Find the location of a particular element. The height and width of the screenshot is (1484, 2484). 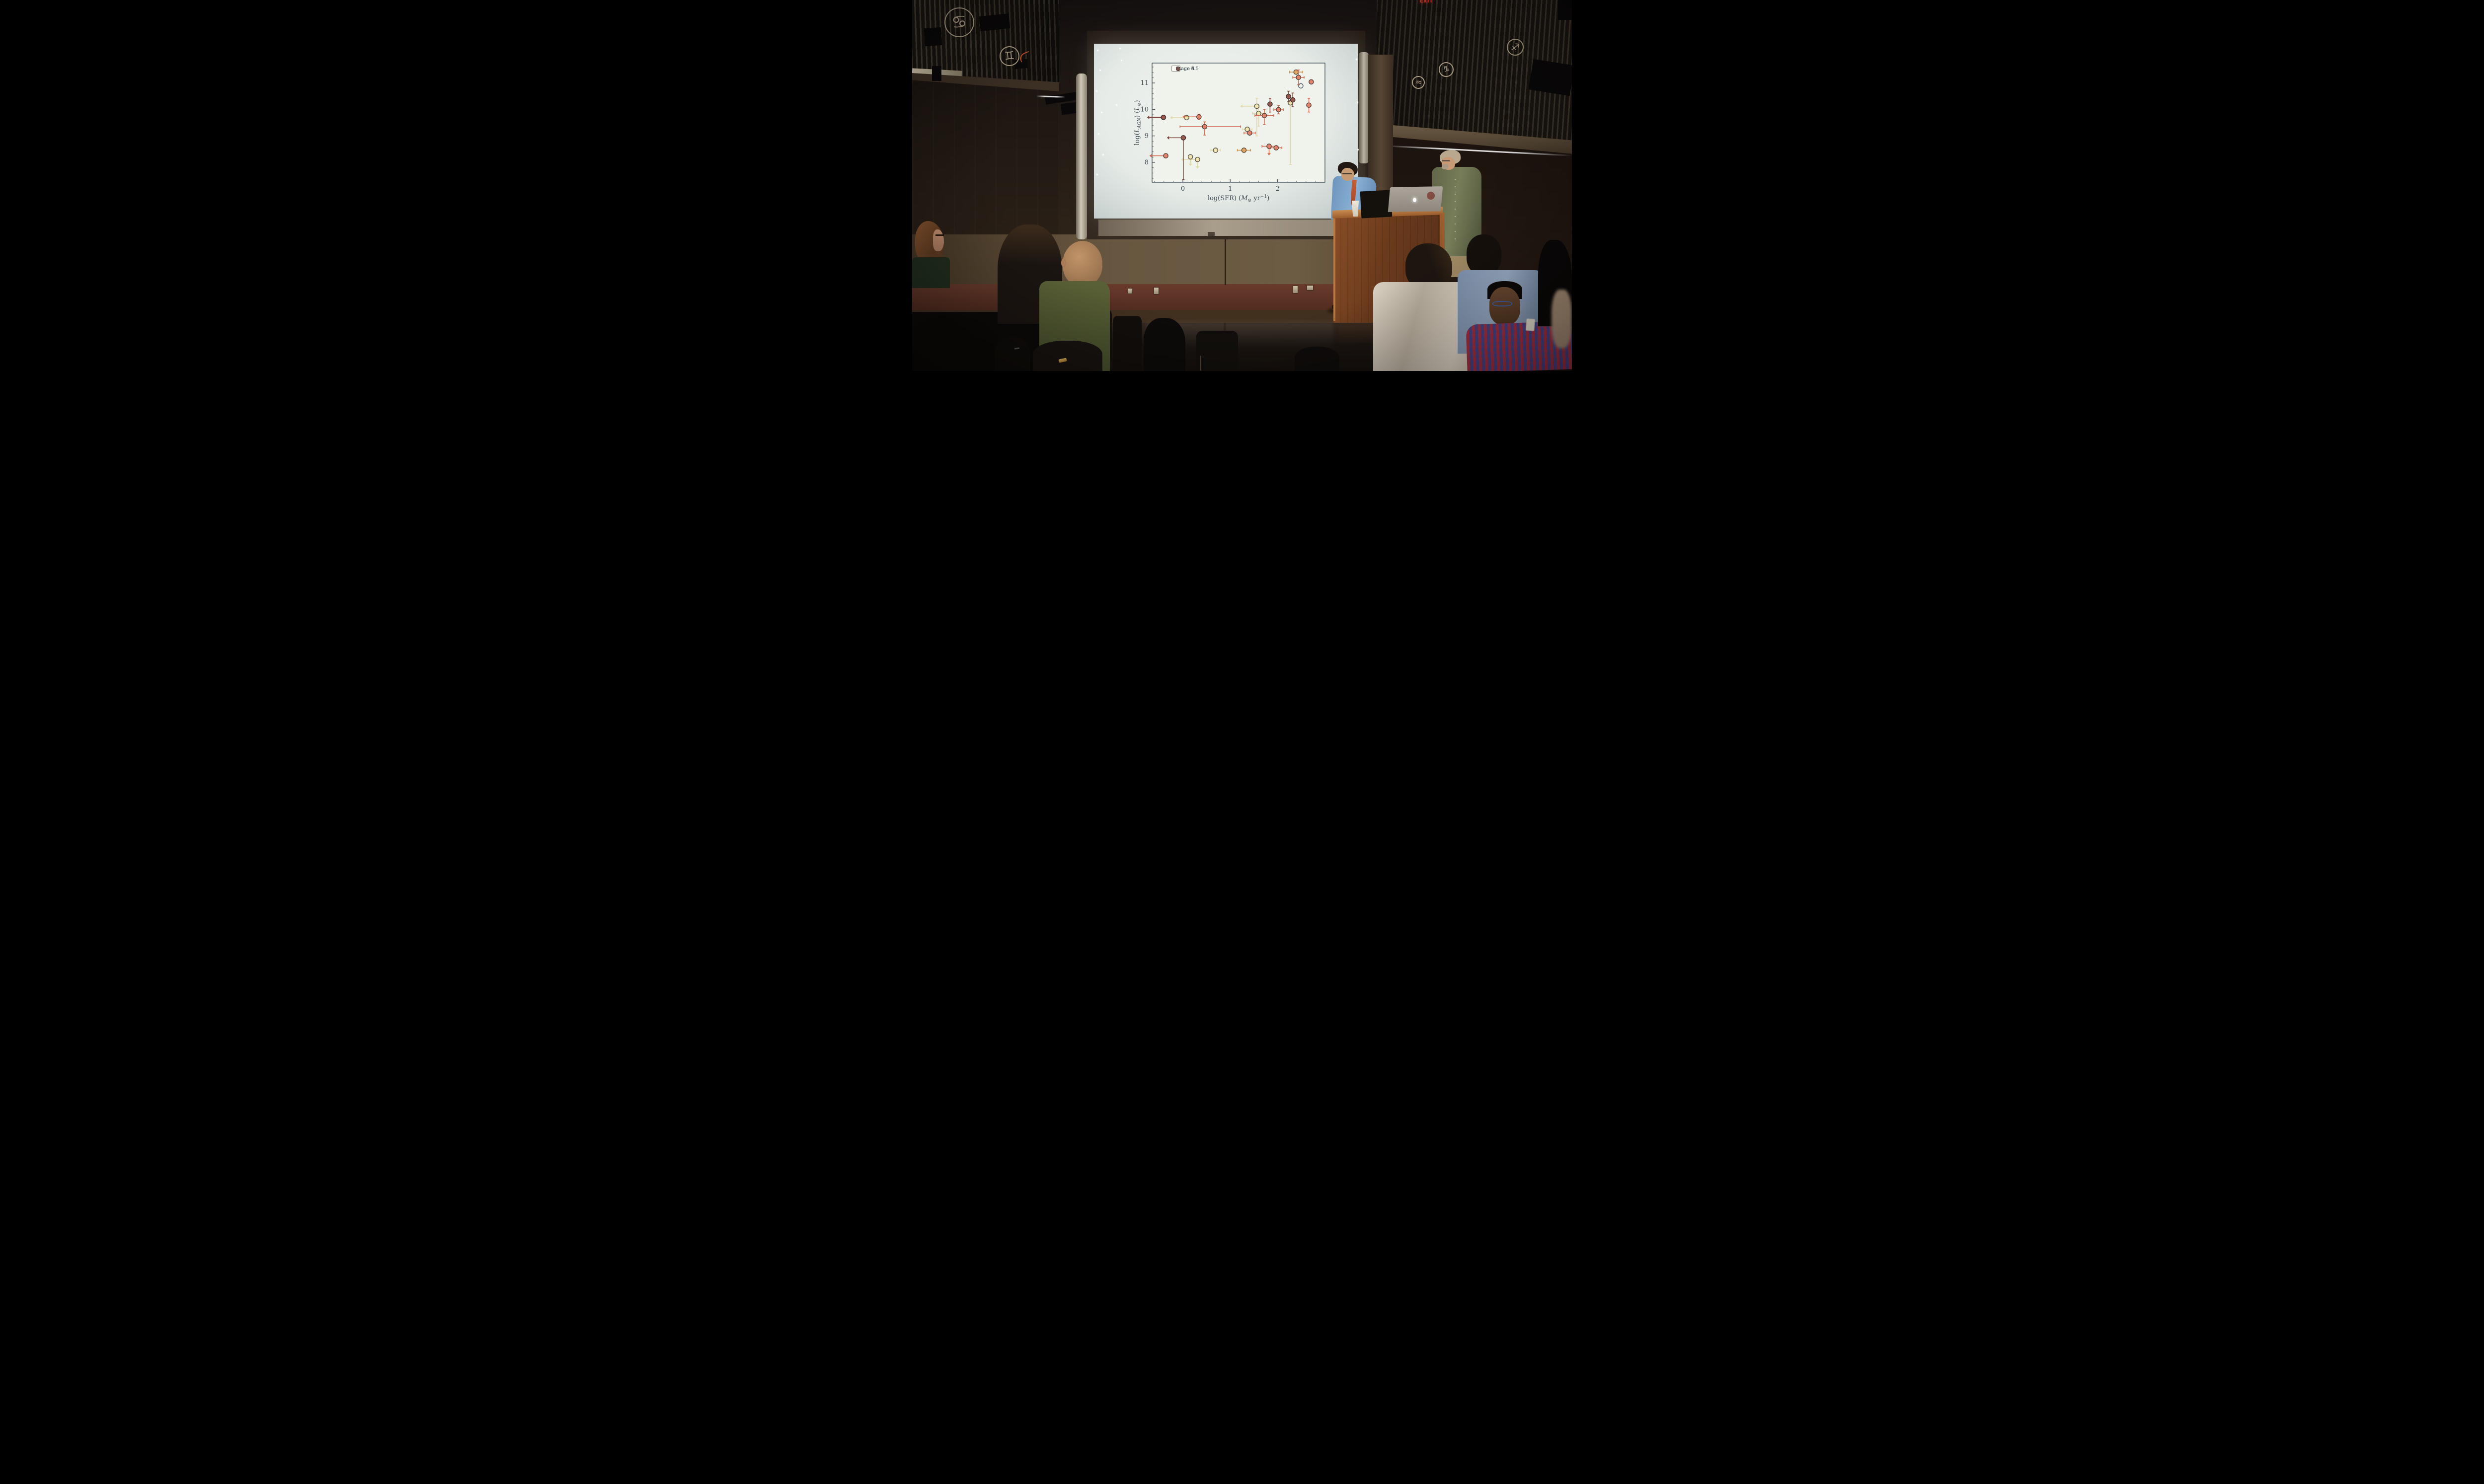

capricorn-zodiac-icon: ♑ is located at coordinates (1447, 69).